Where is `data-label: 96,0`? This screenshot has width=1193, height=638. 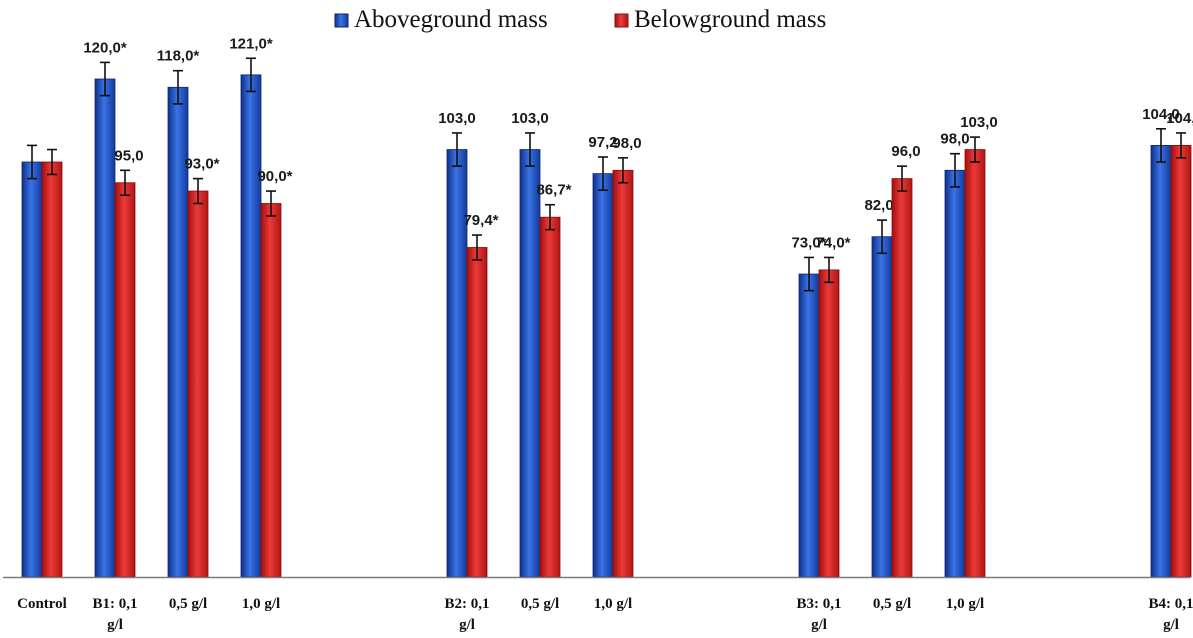 data-label: 96,0 is located at coordinates (905, 151).